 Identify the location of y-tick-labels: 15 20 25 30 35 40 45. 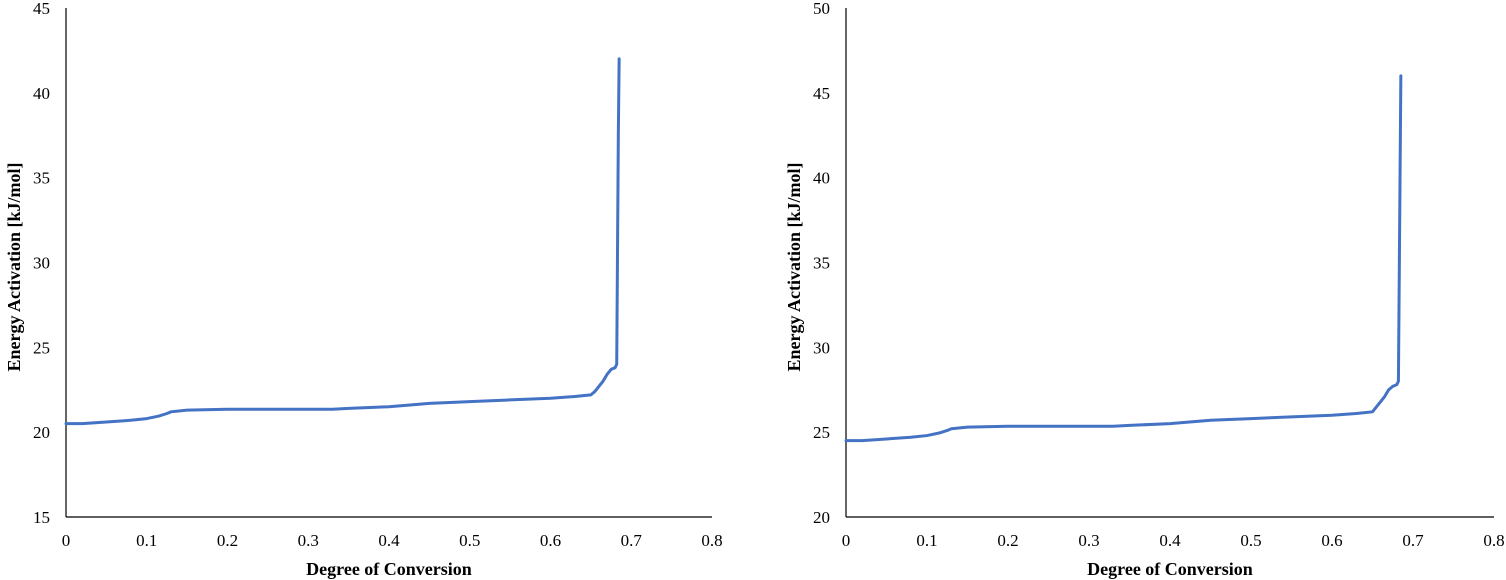
(41, 263).